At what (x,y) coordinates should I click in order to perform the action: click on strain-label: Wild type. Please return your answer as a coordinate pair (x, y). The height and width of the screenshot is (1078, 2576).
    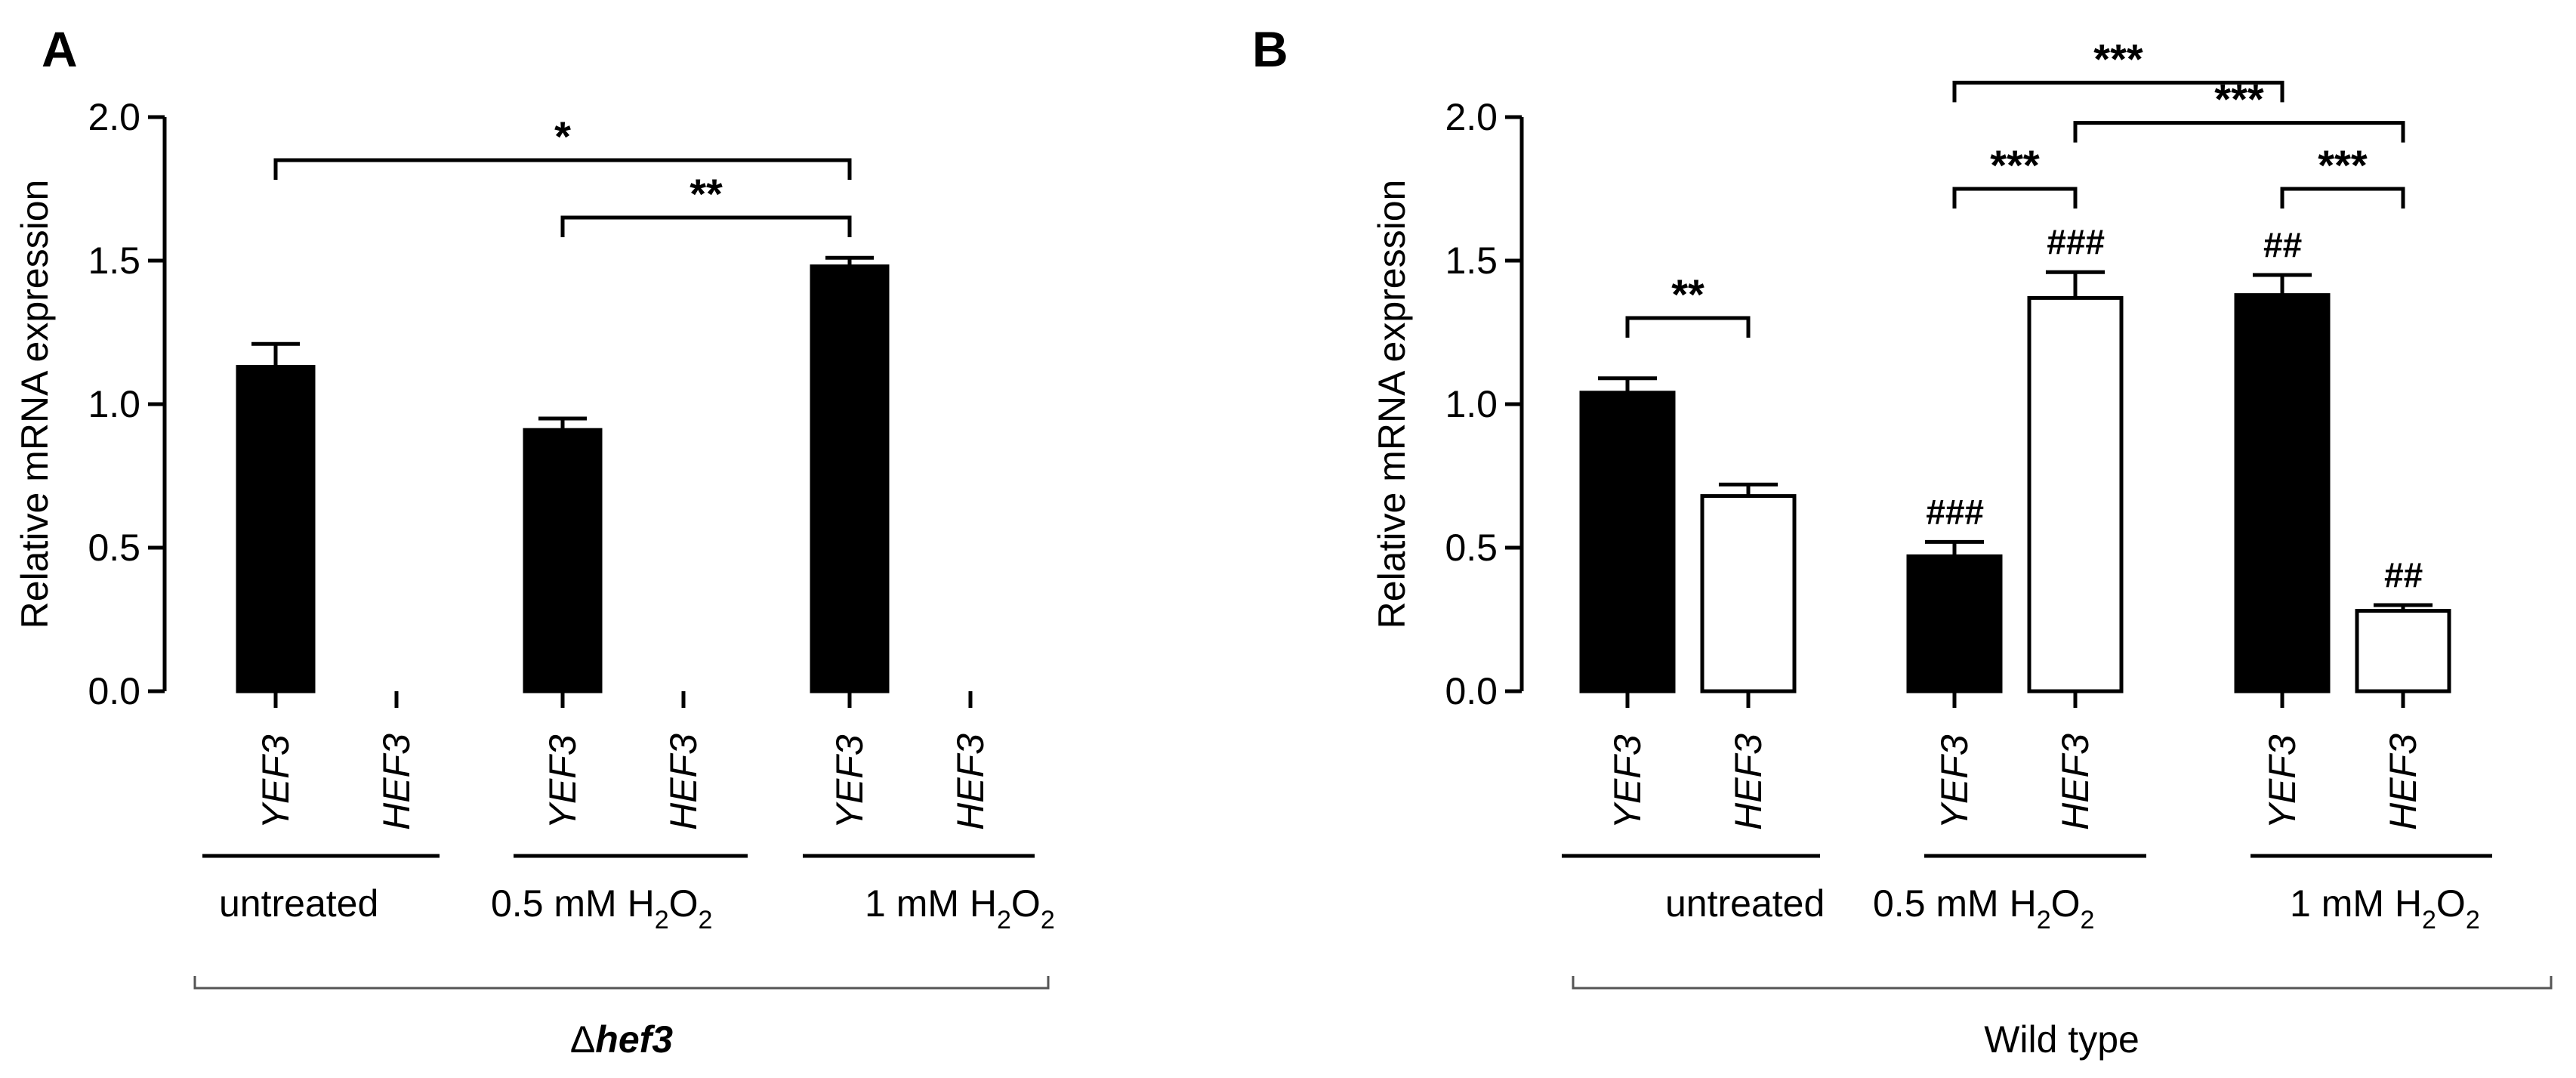
    Looking at the image, I should click on (2061, 1039).